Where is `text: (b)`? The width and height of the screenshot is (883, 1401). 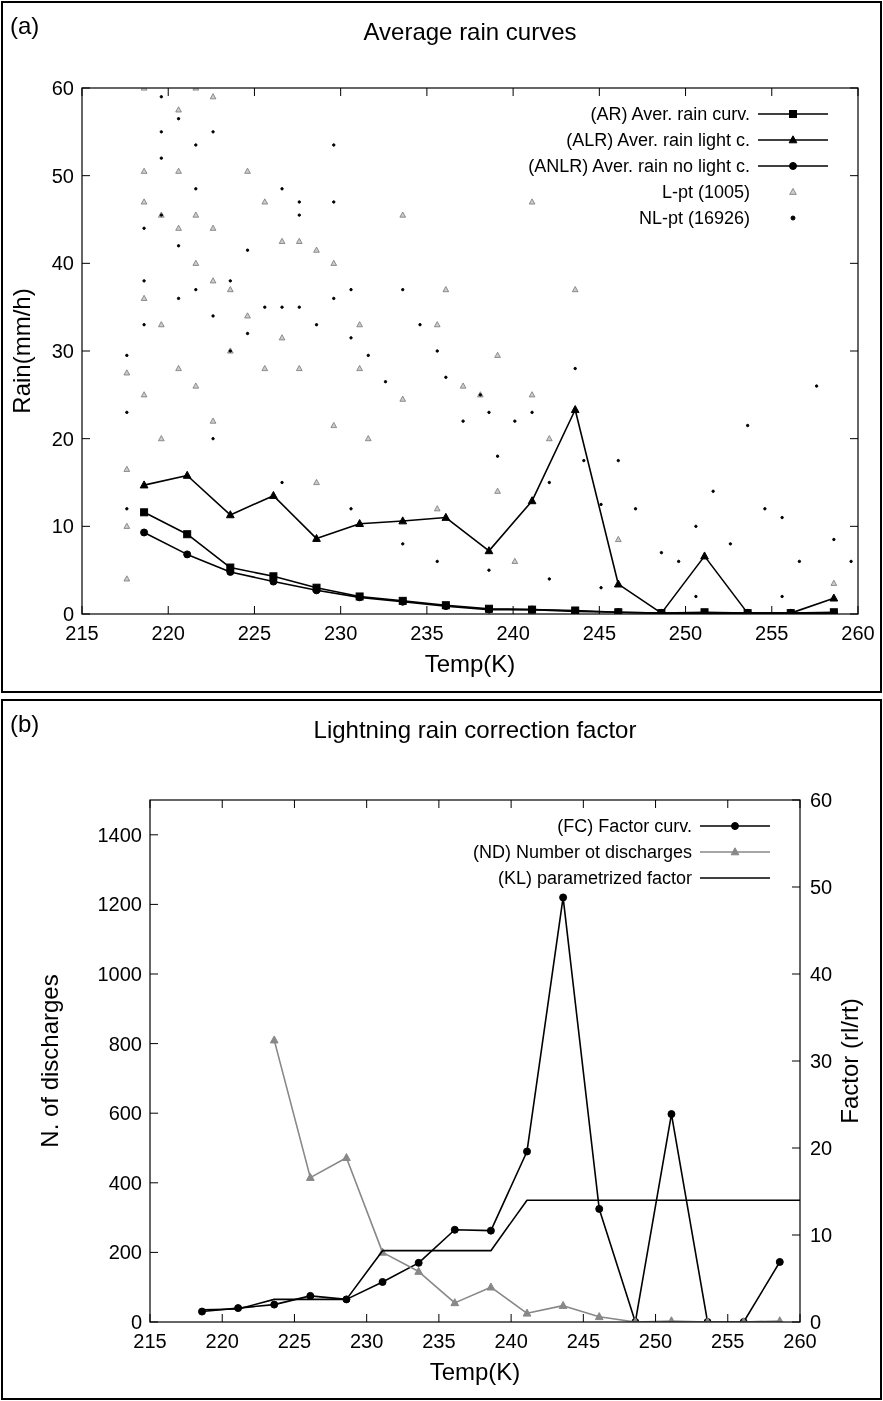
text: (b) is located at coordinates (25, 723).